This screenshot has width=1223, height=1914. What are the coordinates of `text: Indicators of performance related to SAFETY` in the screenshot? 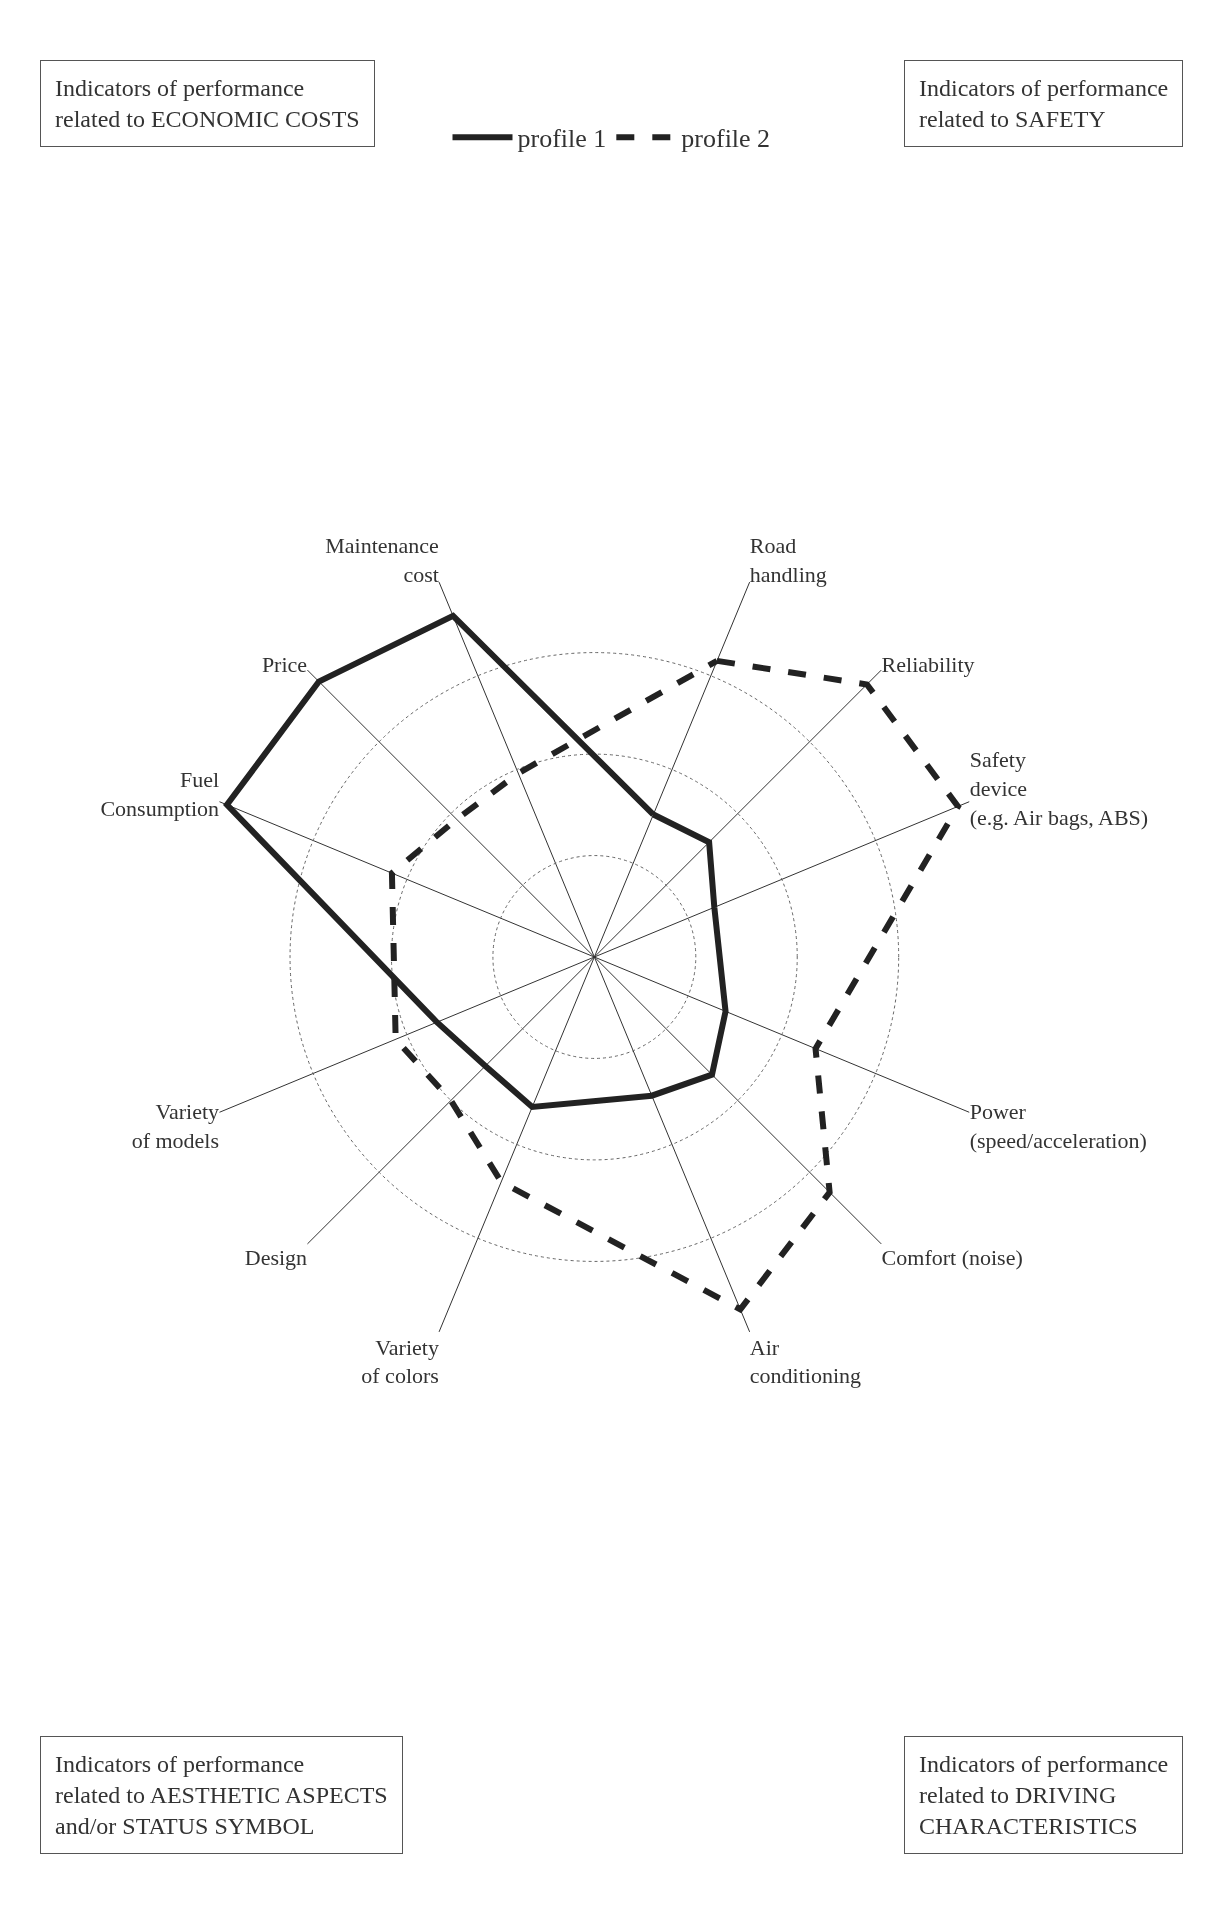 It's located at (1044, 104).